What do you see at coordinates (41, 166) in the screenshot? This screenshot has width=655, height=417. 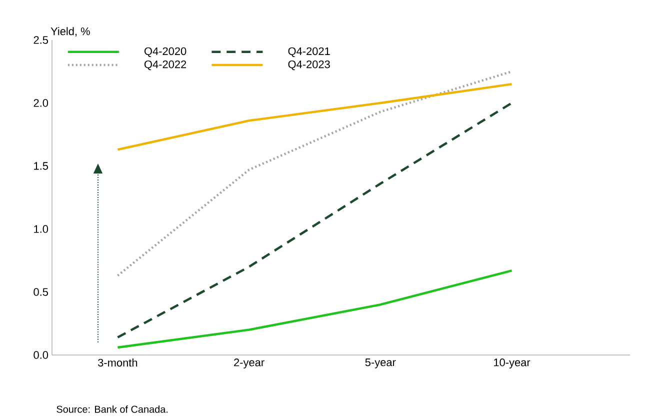 I see `y-tick-label: 1.5` at bounding box center [41, 166].